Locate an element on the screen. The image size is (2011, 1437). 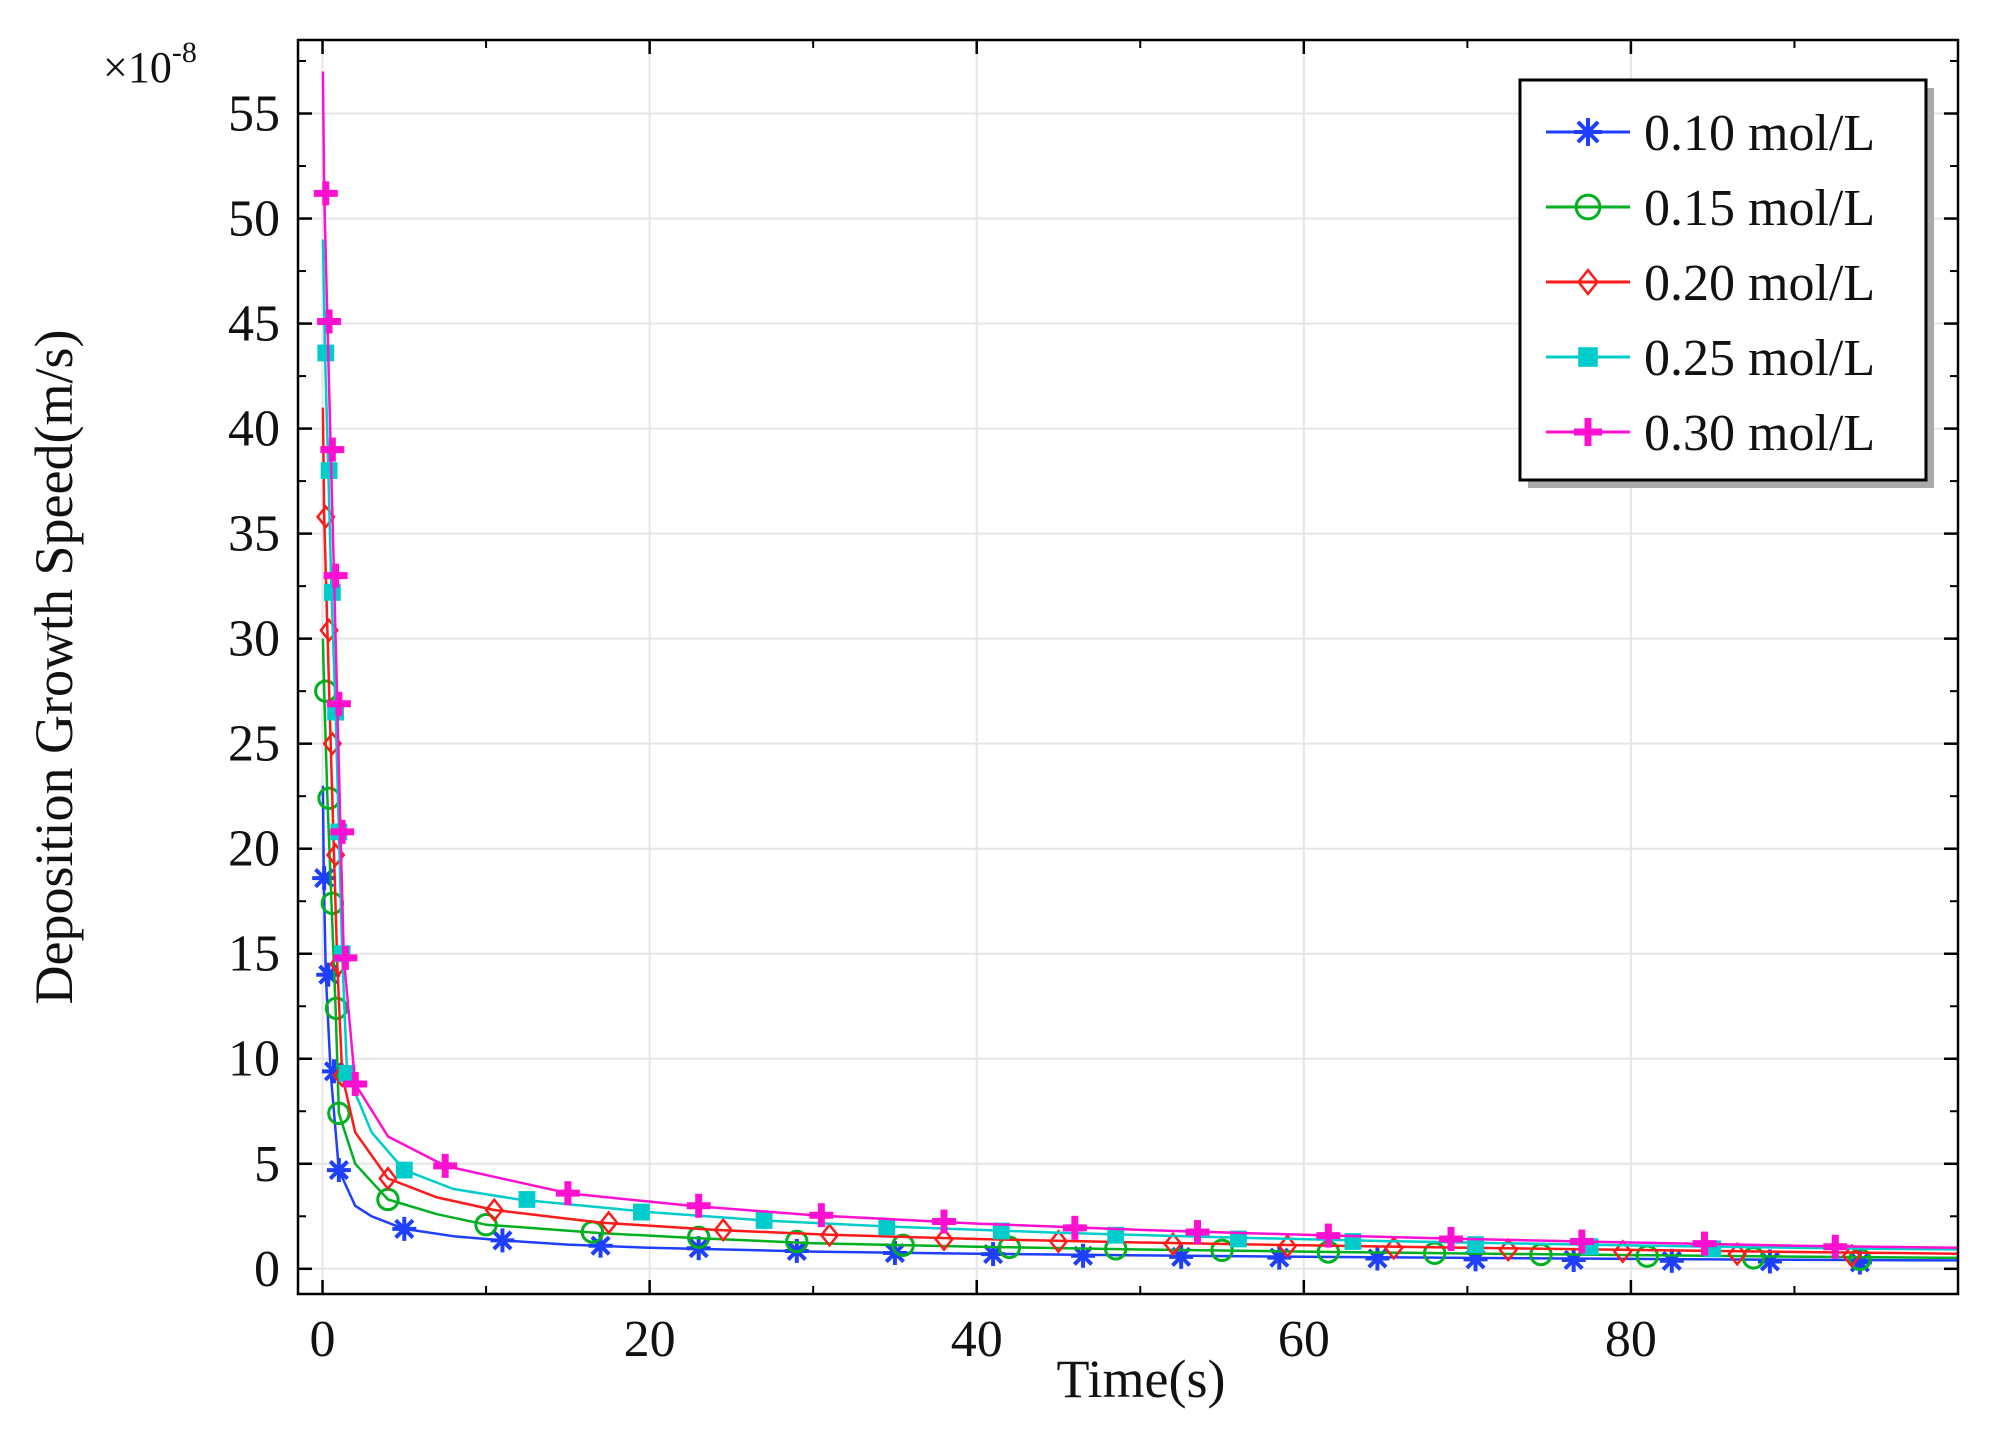
x-tick-label: 0 is located at coordinates (323, 1339).